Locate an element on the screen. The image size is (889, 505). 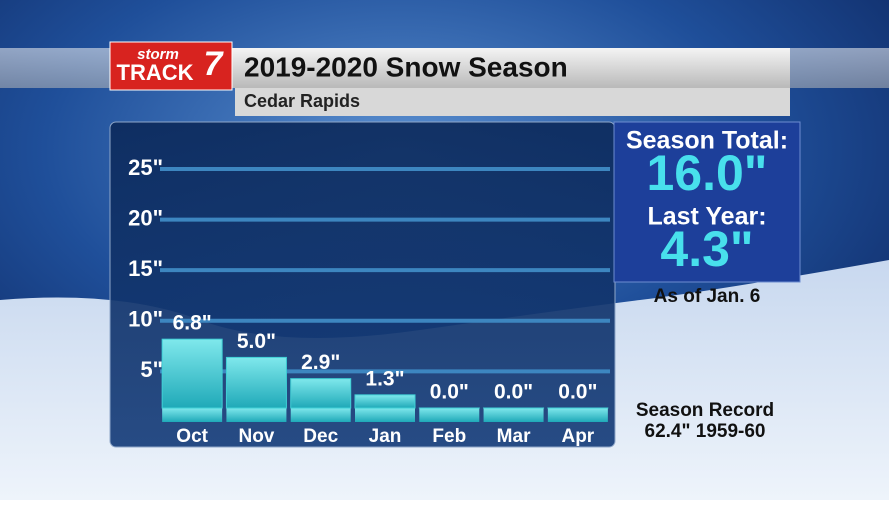
x-tick-label: Nov is located at coordinates (256, 436).